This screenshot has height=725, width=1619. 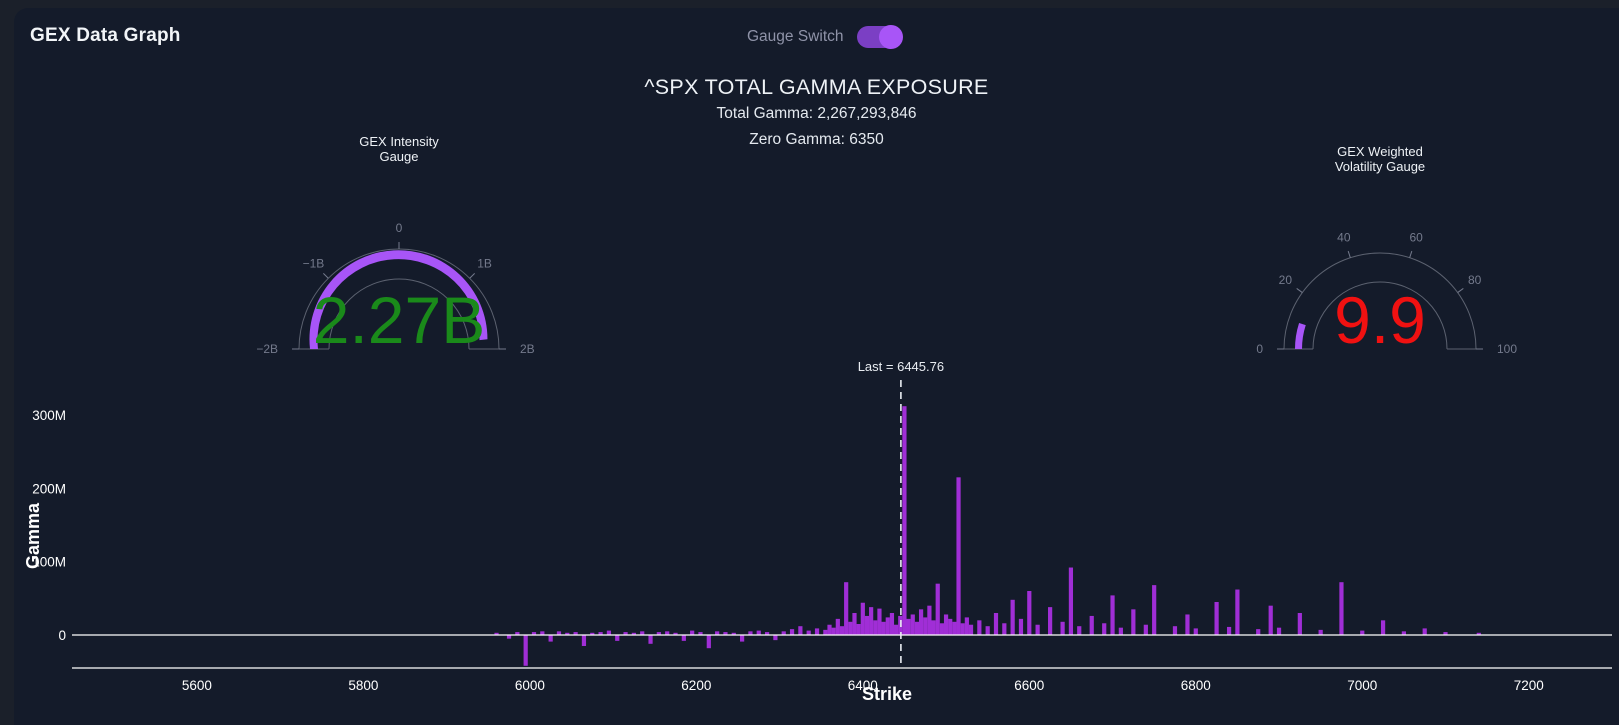 I want to click on gauge-tick-label: 20, so click(x=1286, y=280).